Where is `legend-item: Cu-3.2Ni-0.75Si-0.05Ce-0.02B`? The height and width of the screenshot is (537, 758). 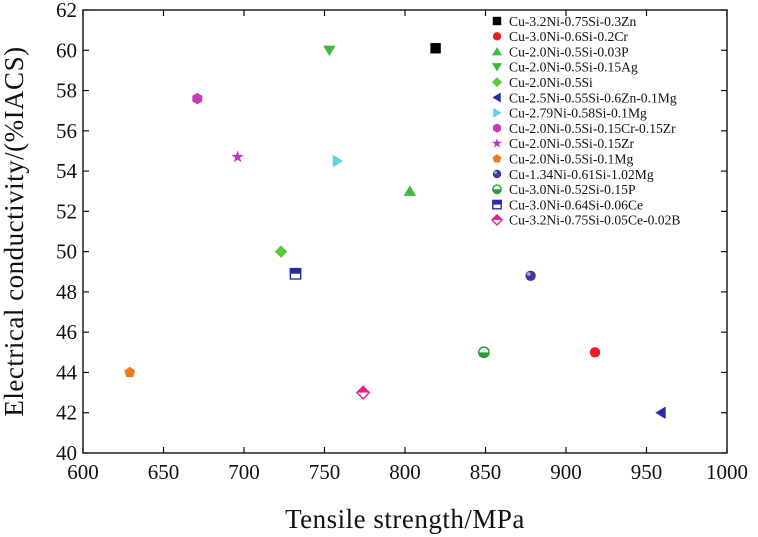 legend-item: Cu-3.2Ni-0.75Si-0.05Ce-0.02B is located at coordinates (585, 220).